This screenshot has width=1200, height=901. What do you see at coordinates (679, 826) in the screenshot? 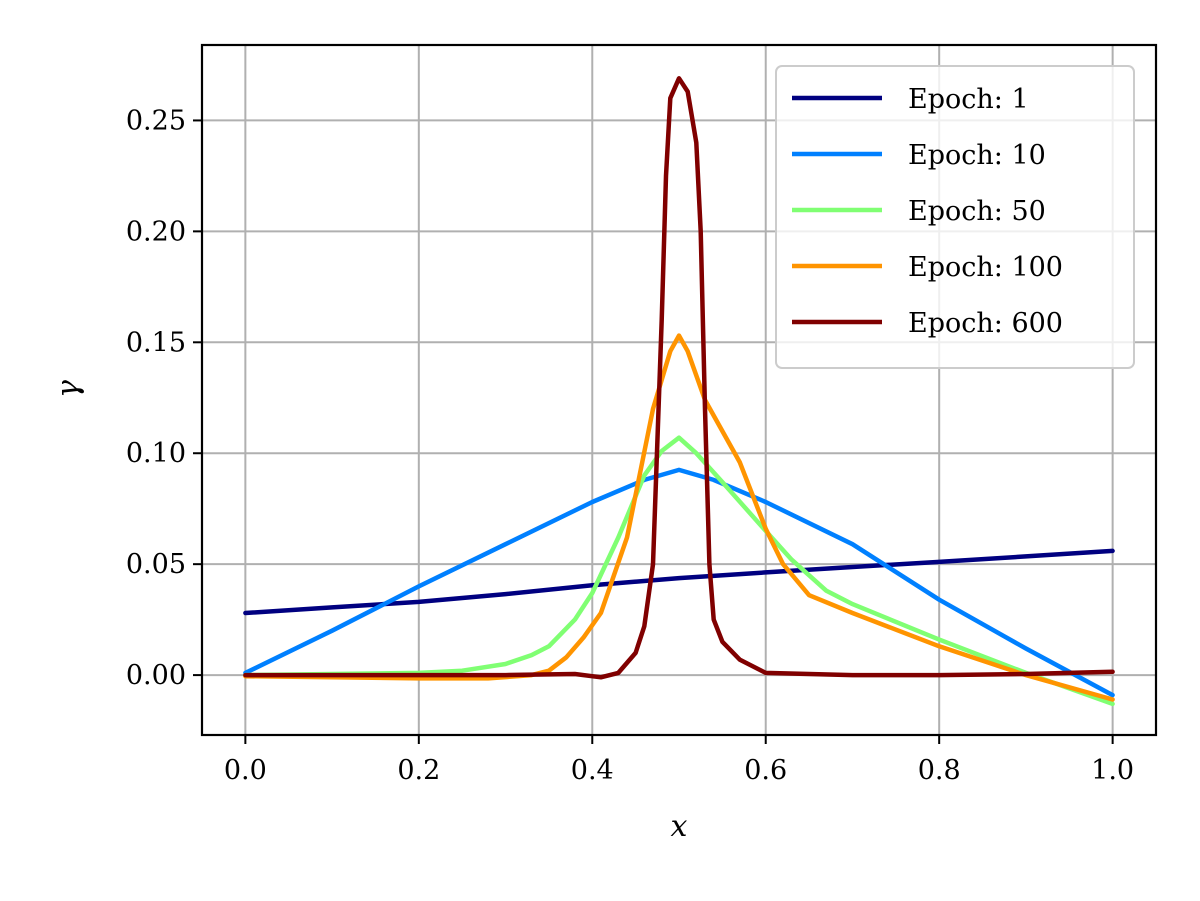
I see `x-axis-label: x` at bounding box center [679, 826].